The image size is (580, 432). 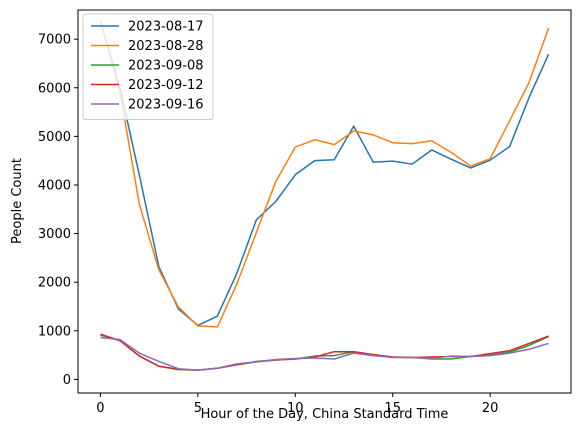 What do you see at coordinates (100, 408) in the screenshot?
I see `x-tick-label: 0` at bounding box center [100, 408].